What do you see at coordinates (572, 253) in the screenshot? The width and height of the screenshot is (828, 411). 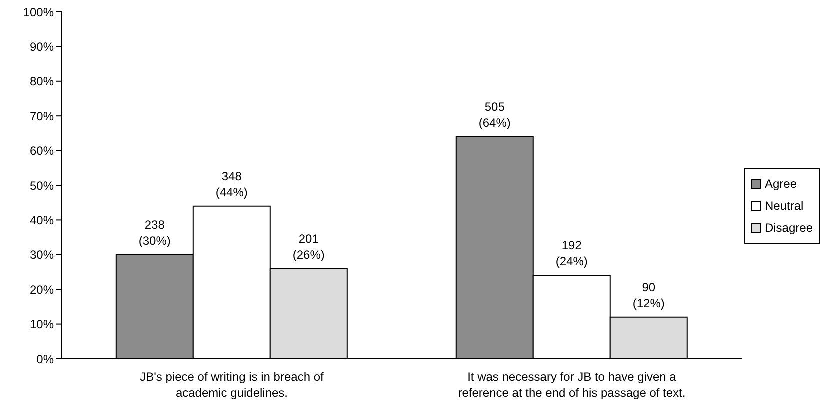 I see `data-label: 192 (24%)` at bounding box center [572, 253].